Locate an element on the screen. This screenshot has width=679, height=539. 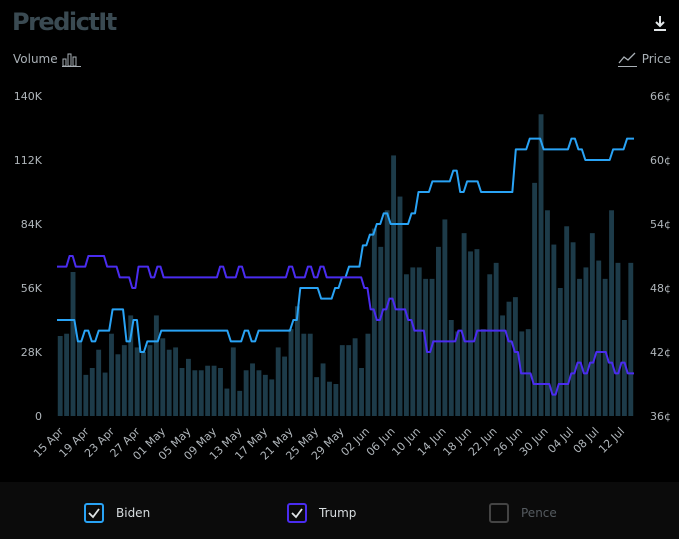
legend-bar is located at coordinates (339, 510).